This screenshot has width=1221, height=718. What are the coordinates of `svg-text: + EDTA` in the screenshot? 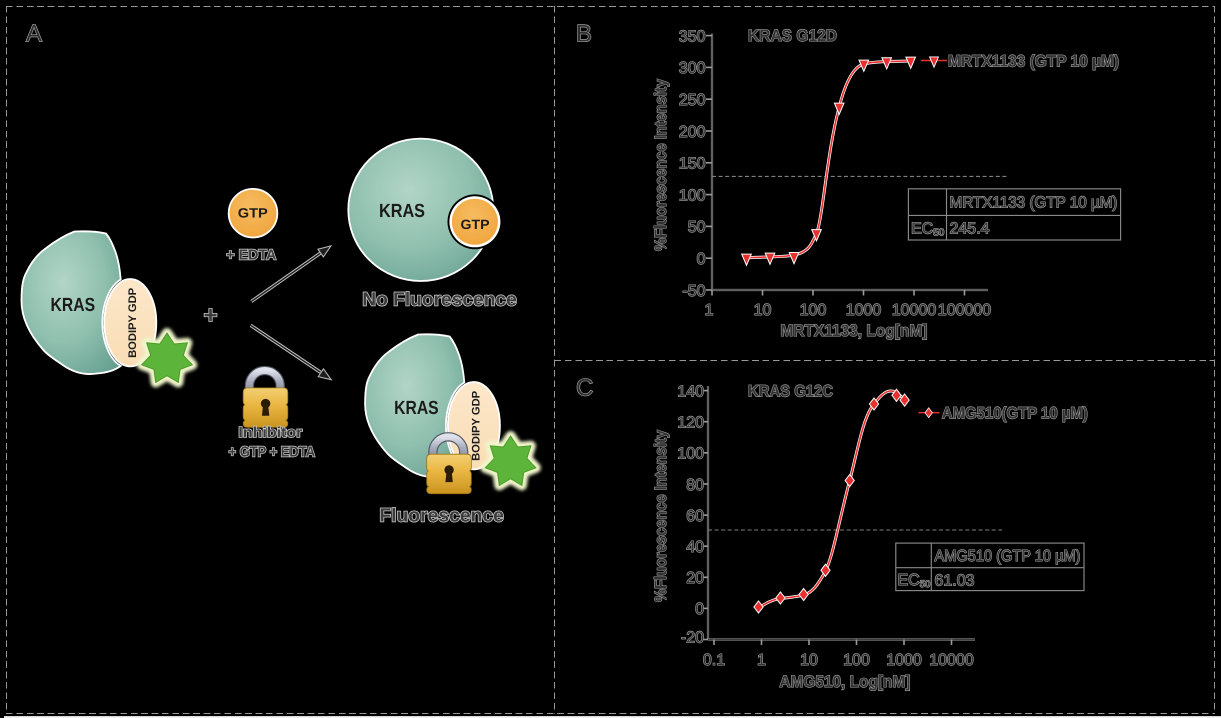 It's located at (251, 256).